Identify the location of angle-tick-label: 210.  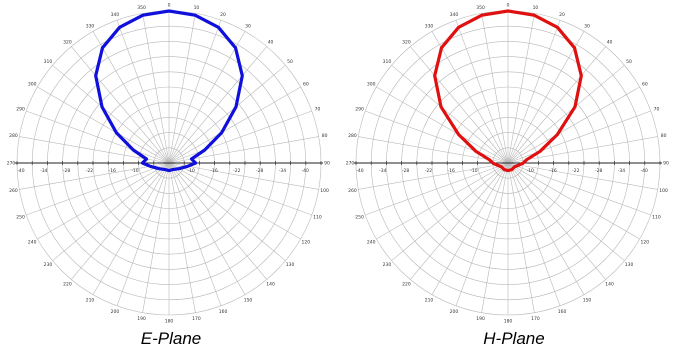
(429, 300).